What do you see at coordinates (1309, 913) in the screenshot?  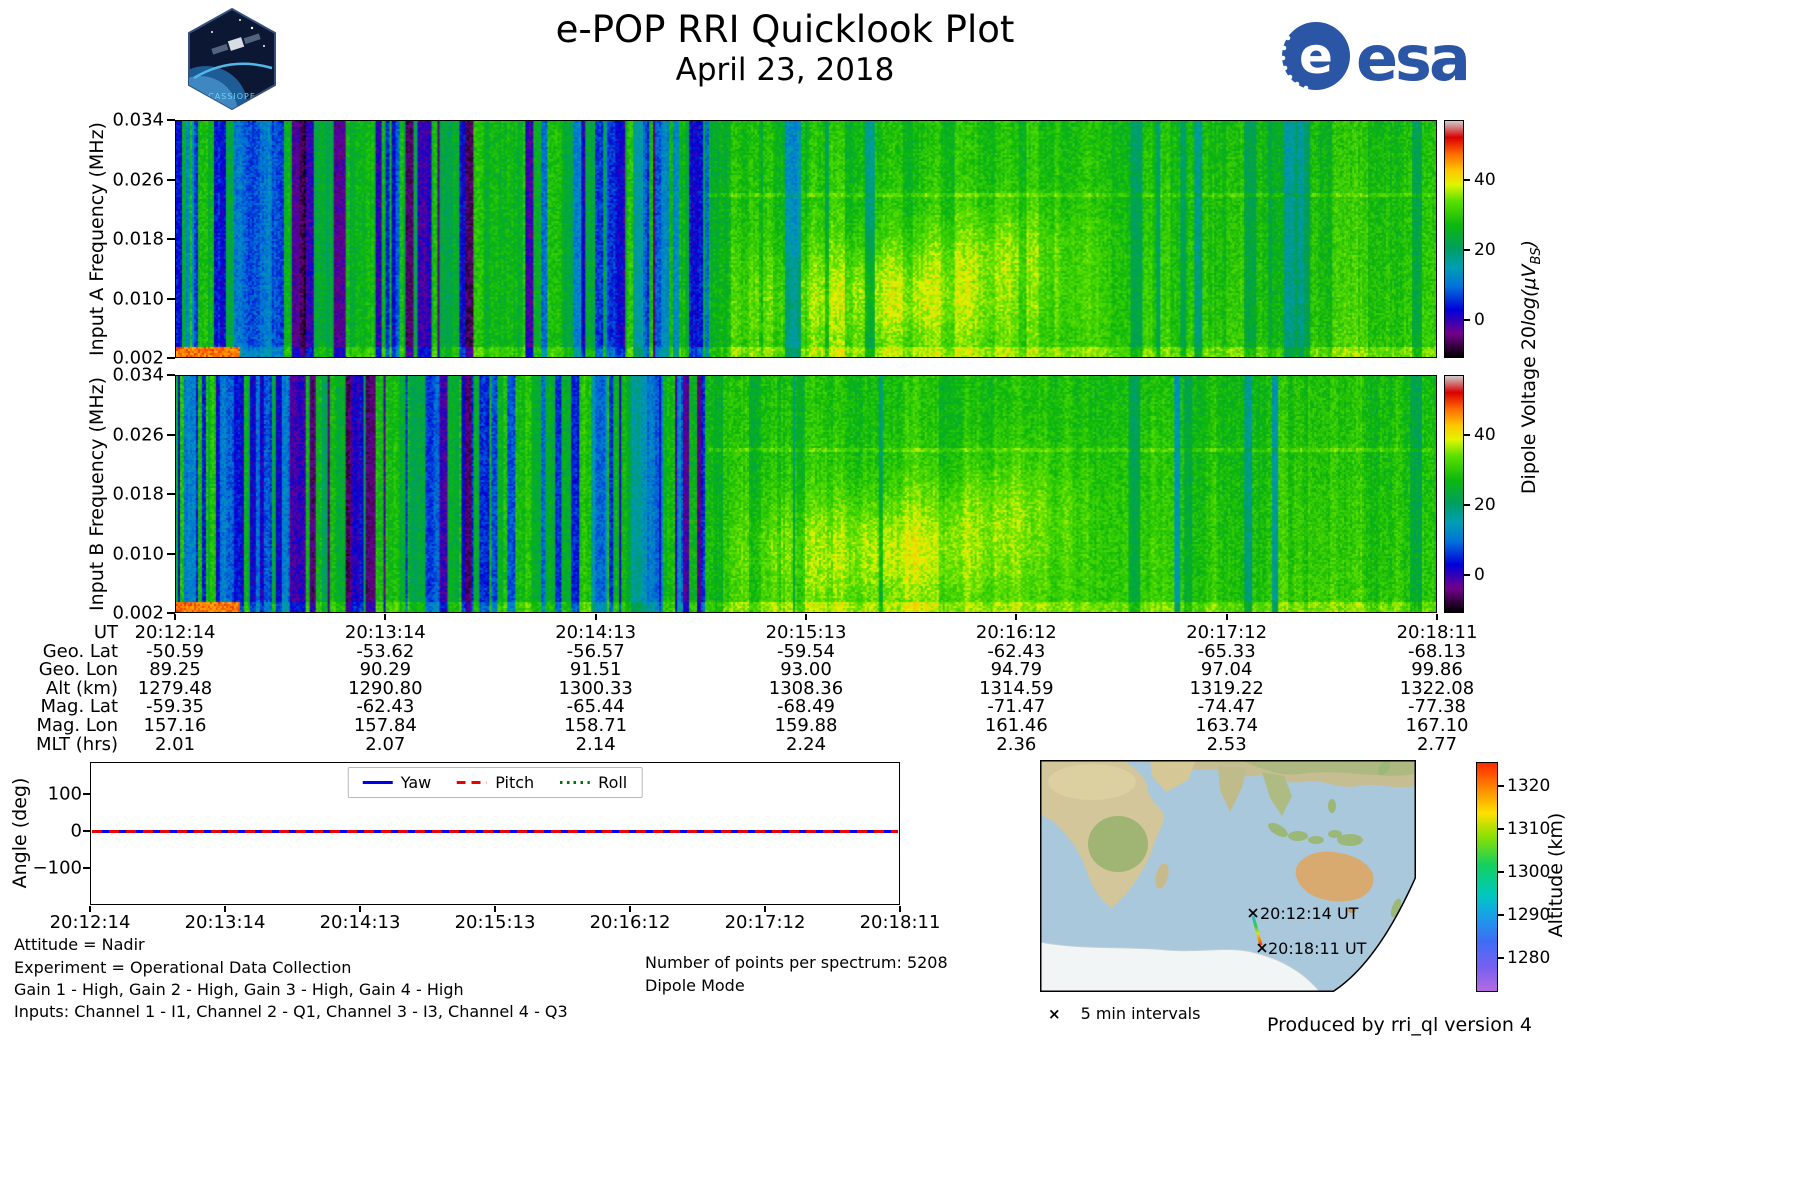 I see `track-start-label: 20:12:14 UT` at bounding box center [1309, 913].